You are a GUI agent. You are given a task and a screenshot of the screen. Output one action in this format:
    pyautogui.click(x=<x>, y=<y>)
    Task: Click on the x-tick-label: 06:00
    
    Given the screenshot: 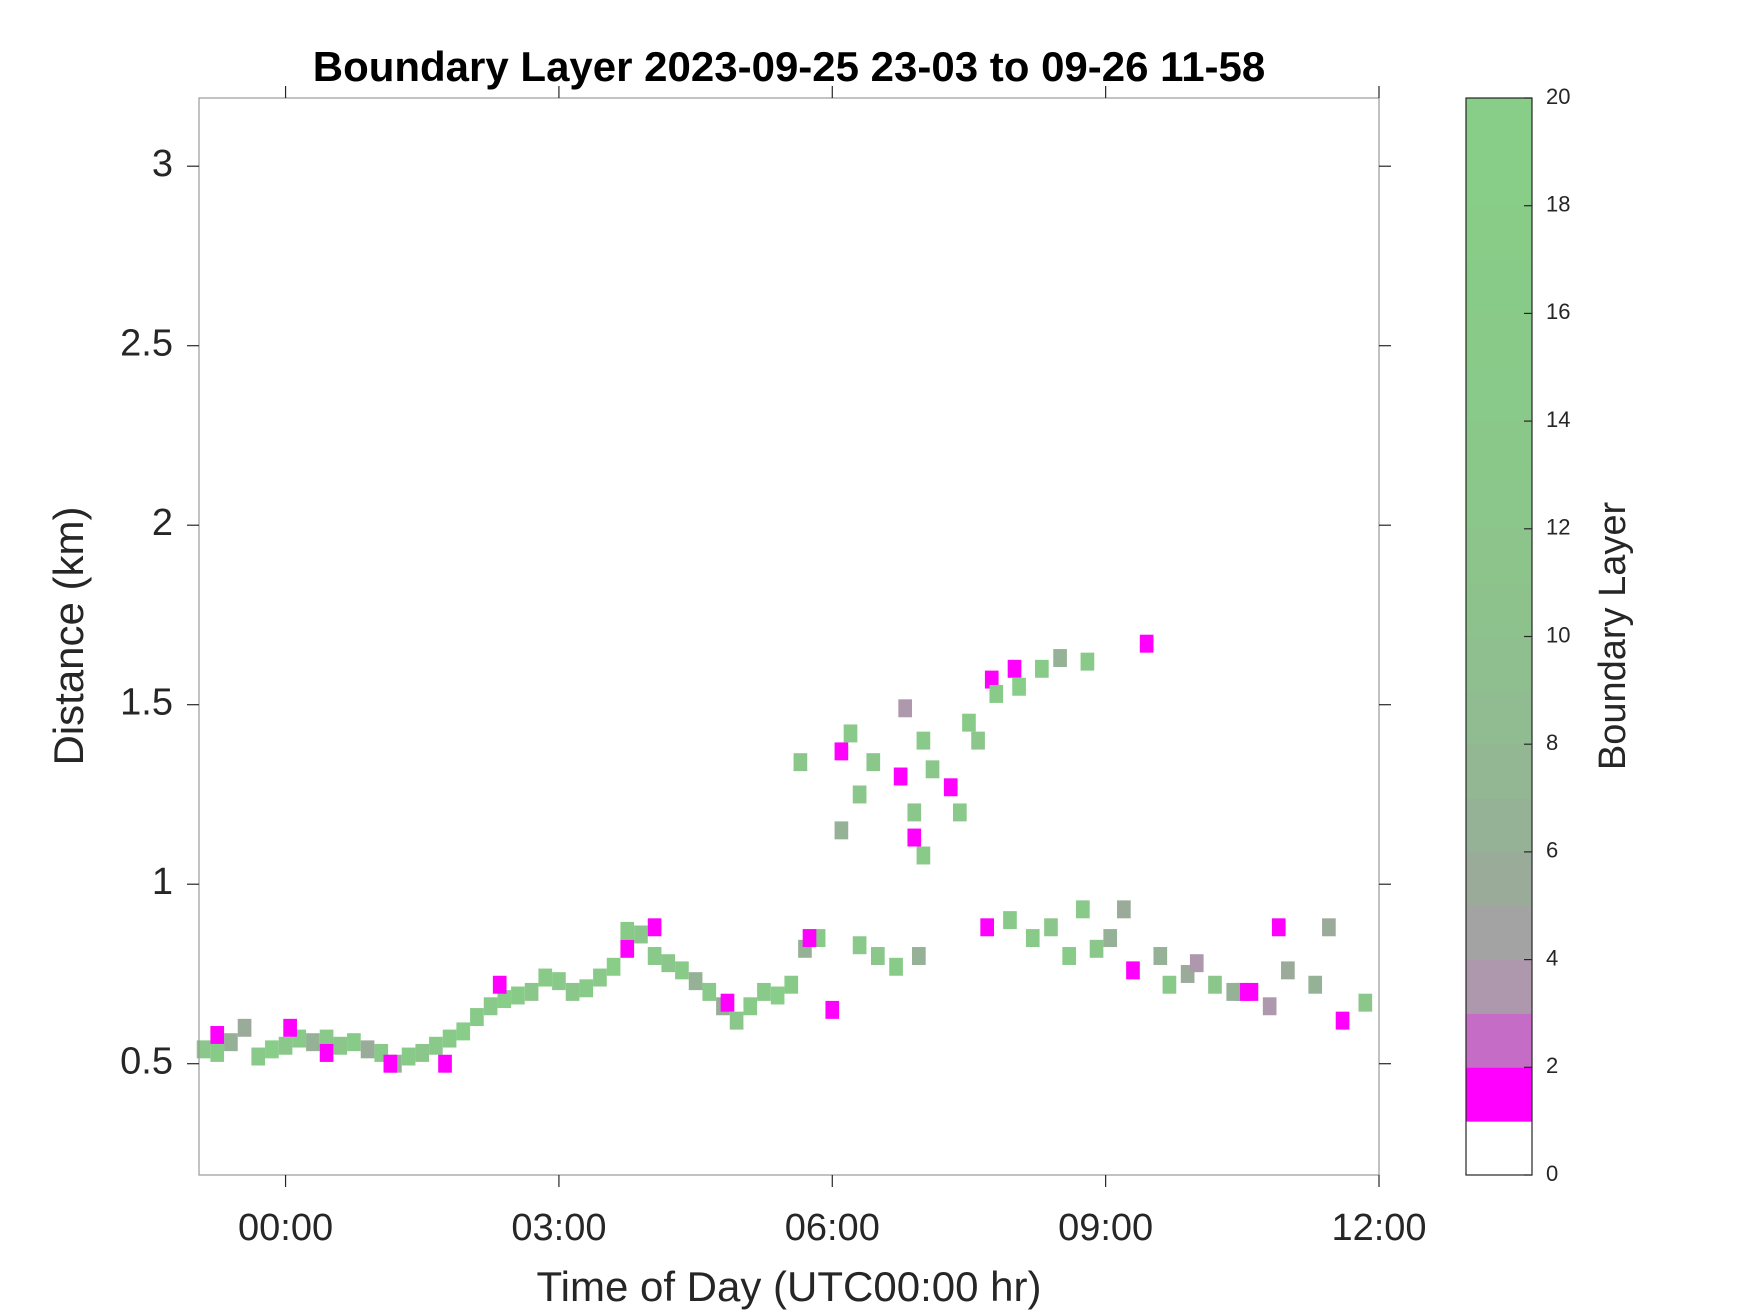 What is the action you would take?
    pyautogui.click(x=832, y=1228)
    